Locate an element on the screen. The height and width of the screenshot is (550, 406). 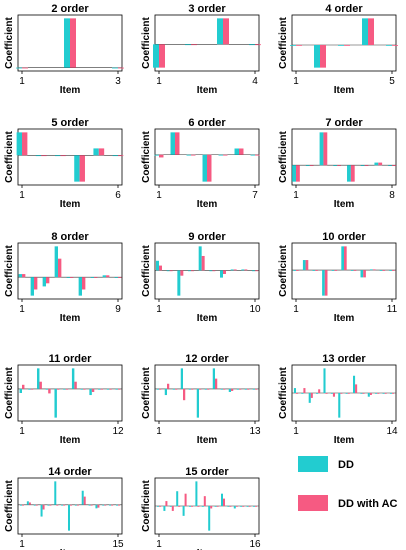
x-tick-label: 16 is located at coordinates (255, 544).